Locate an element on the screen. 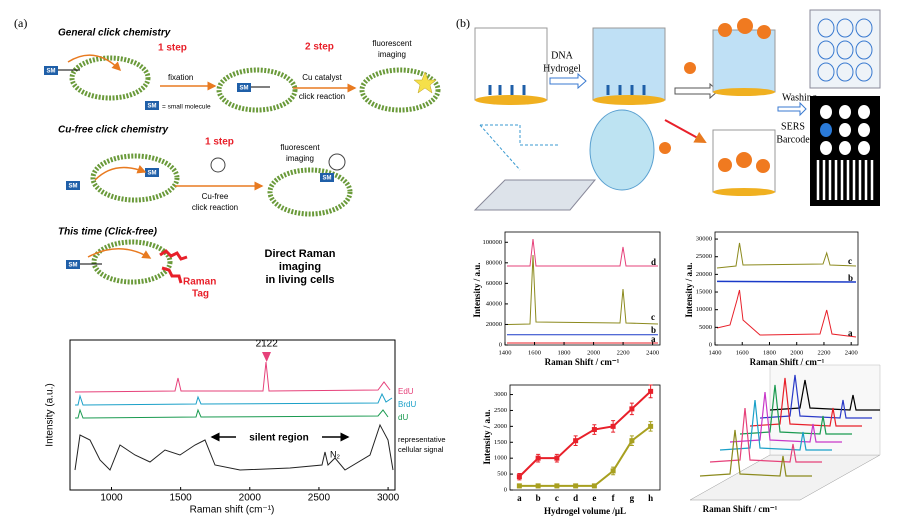 The width and height of the screenshot is (899, 521). waterfall is located at coordinates (785, 432).